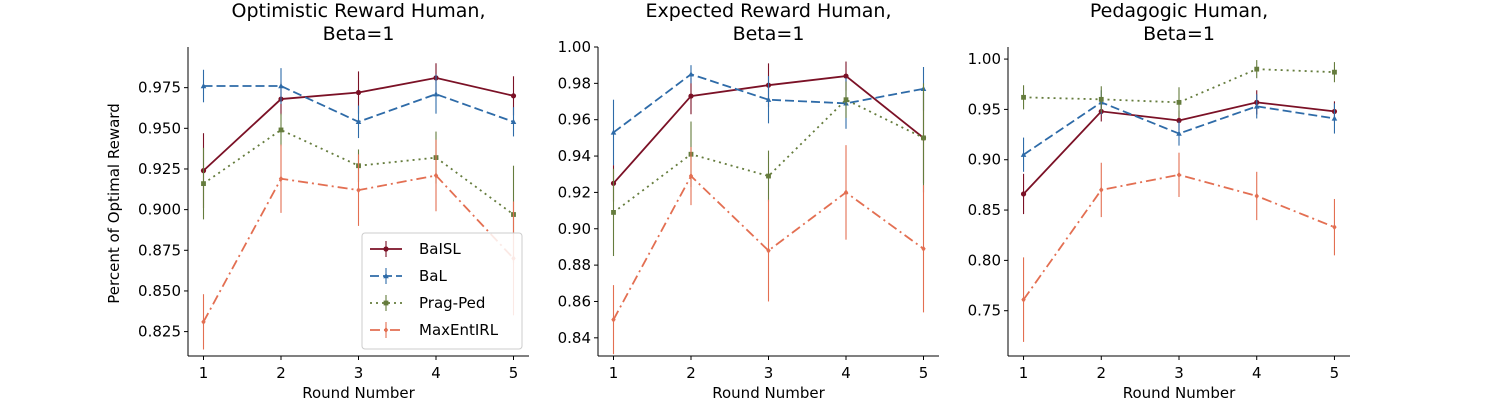 The height and width of the screenshot is (400, 1500). I want to click on legend-label: BaISL, so click(440, 249).